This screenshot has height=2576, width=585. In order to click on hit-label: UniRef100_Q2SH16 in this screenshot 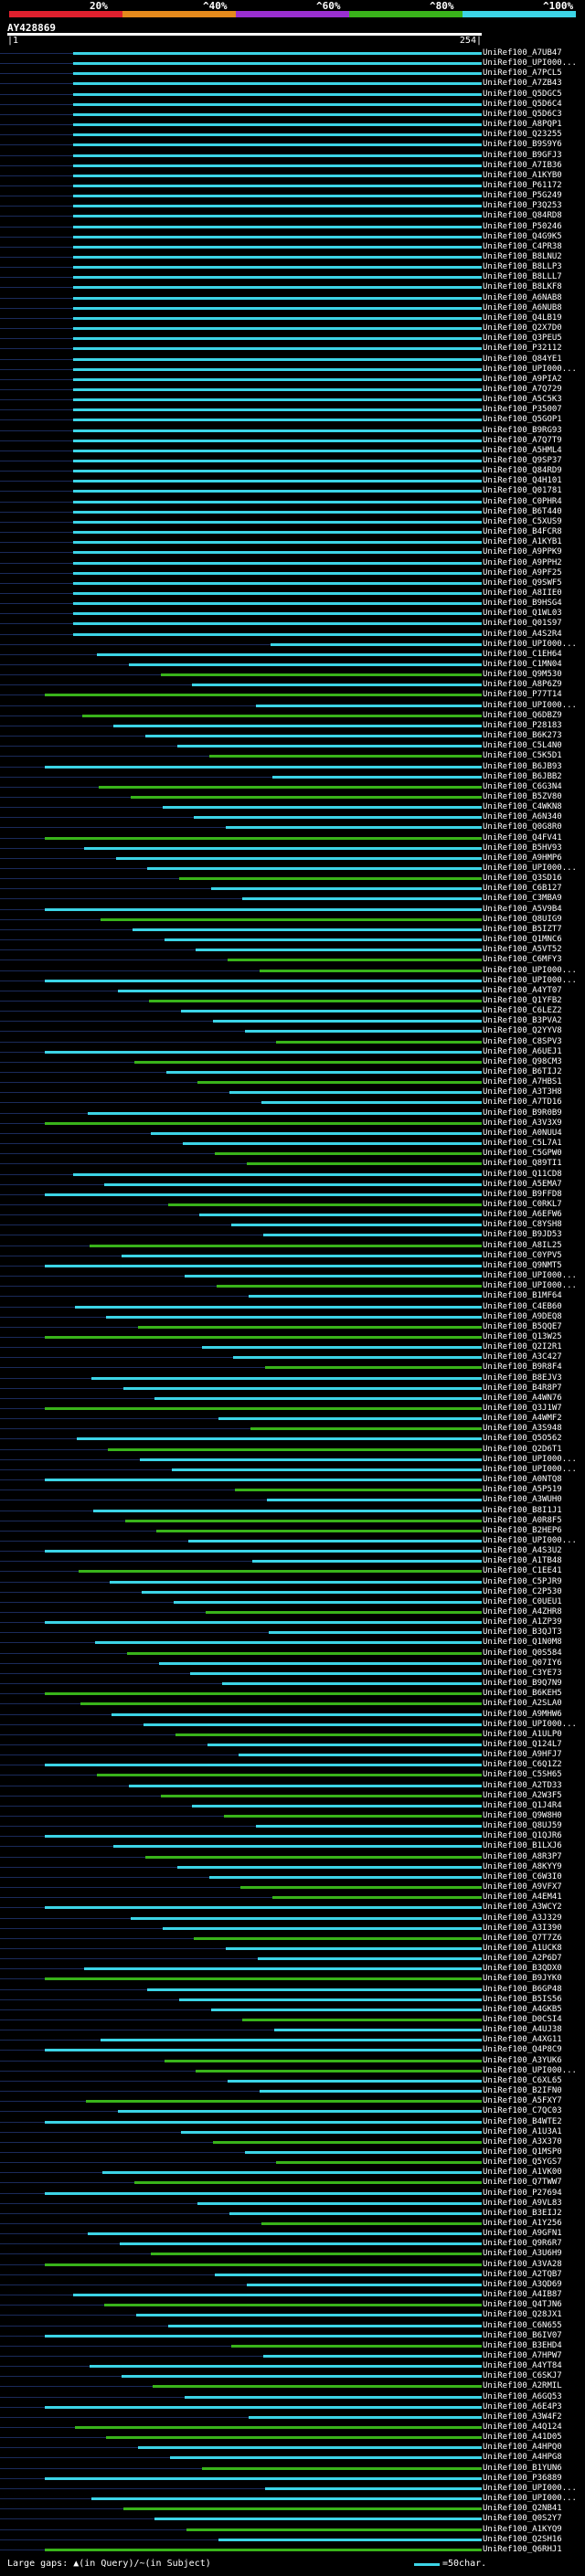, I will do `click(522, 2539)`.